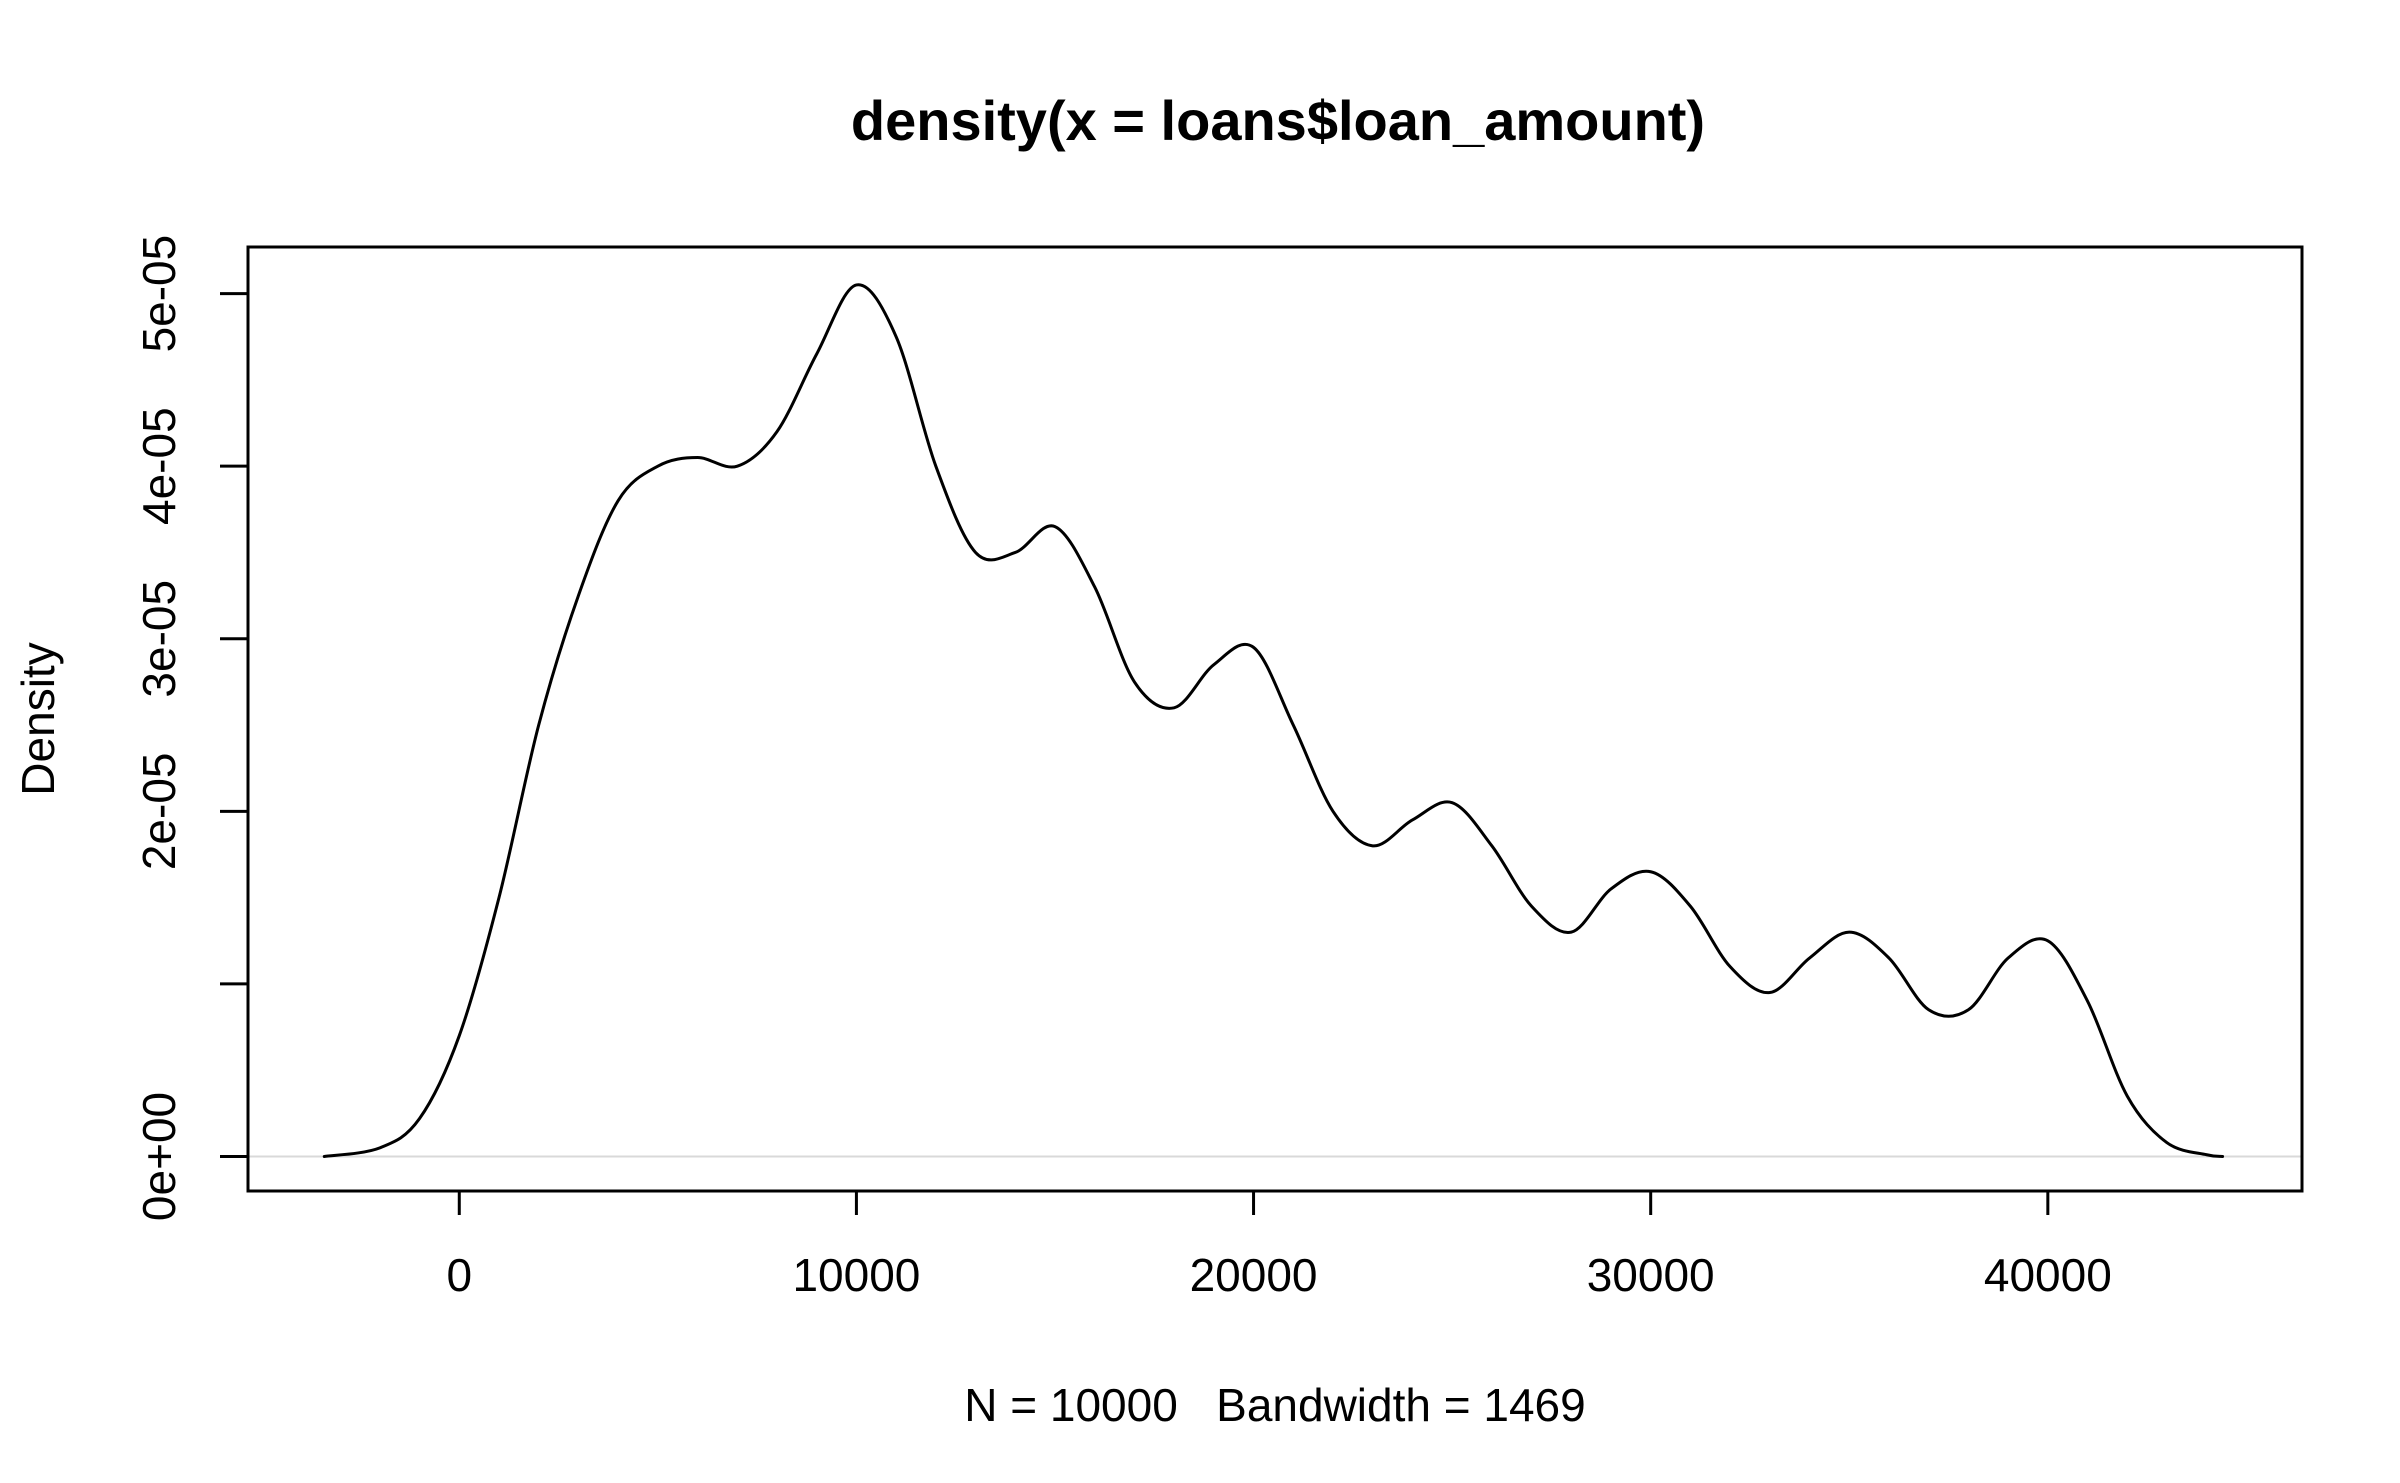 This screenshot has width=2400, height=1483. Describe the element at coordinates (459, 1275) in the screenshot. I see `x-tick-label: 0` at that location.